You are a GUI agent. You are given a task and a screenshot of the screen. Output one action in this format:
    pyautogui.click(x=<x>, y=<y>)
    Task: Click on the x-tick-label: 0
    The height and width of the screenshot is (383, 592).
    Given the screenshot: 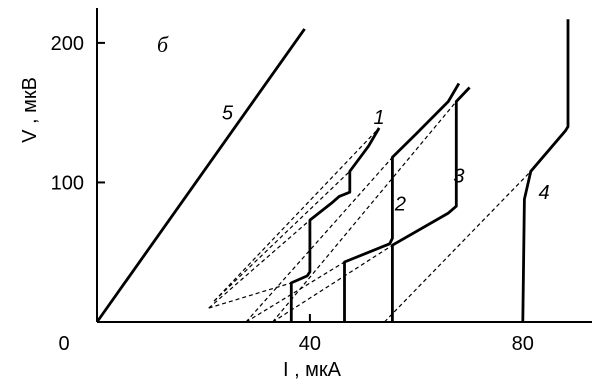 What is the action you would take?
    pyautogui.click(x=63, y=344)
    